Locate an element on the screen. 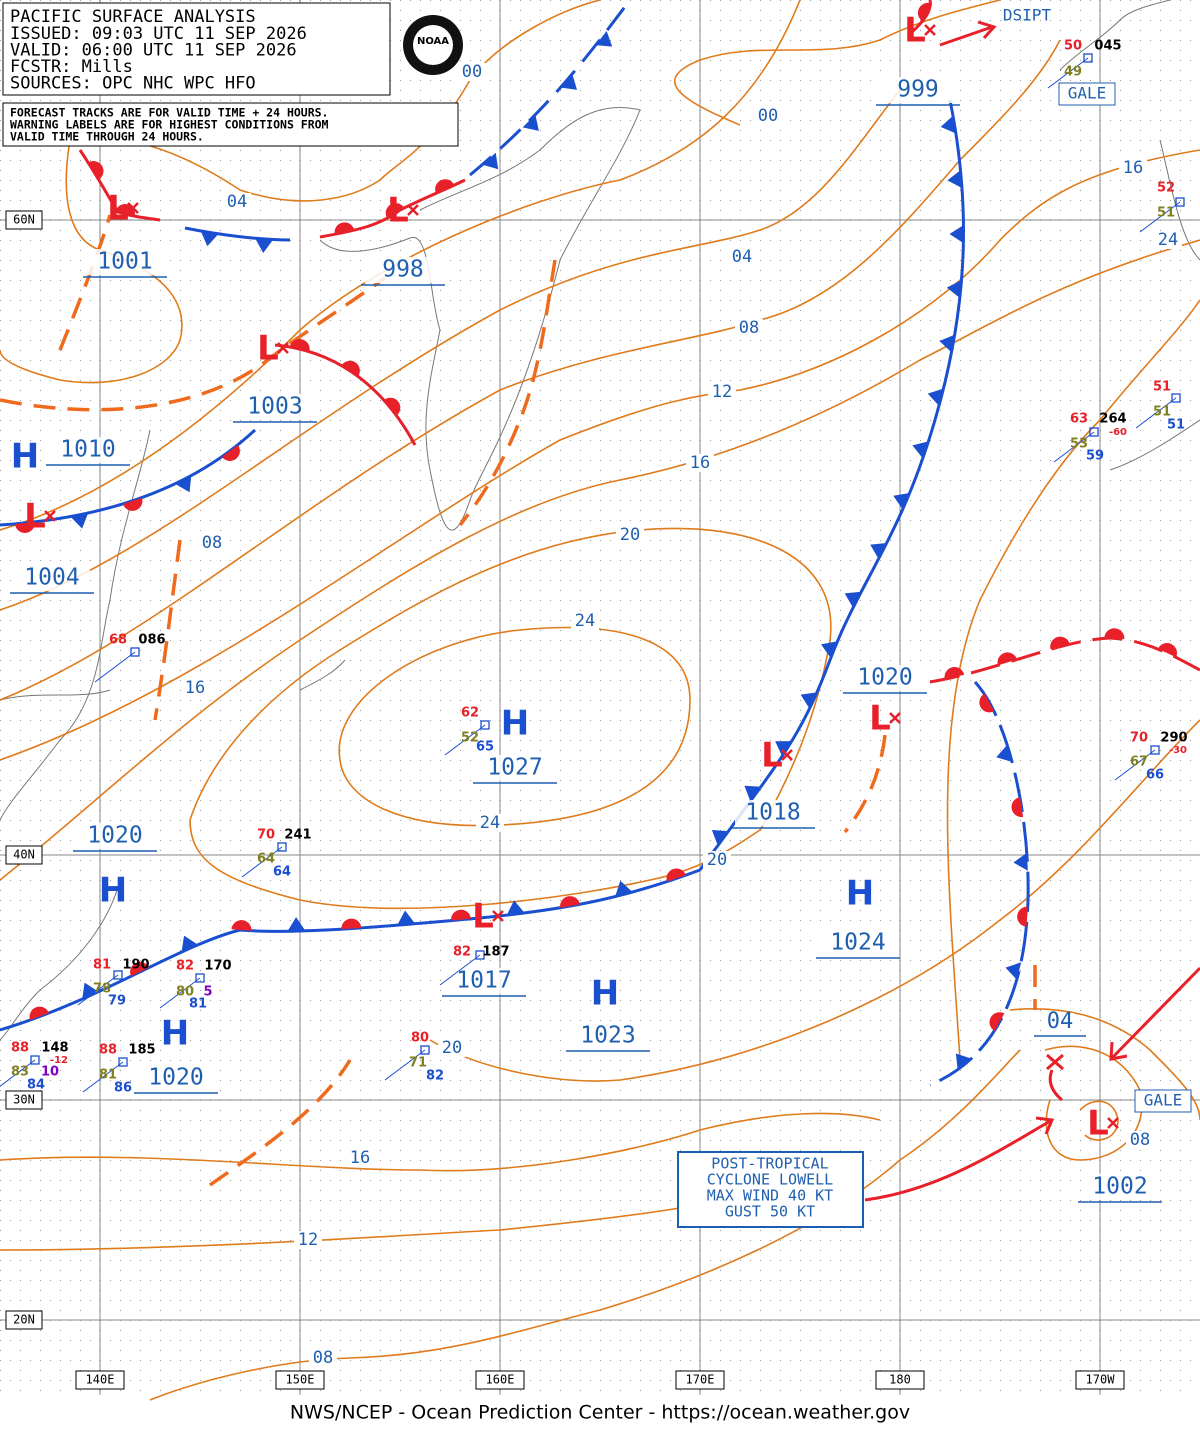 This screenshot has height=1433, width=1200. station-value: 49 is located at coordinates (1073, 72).